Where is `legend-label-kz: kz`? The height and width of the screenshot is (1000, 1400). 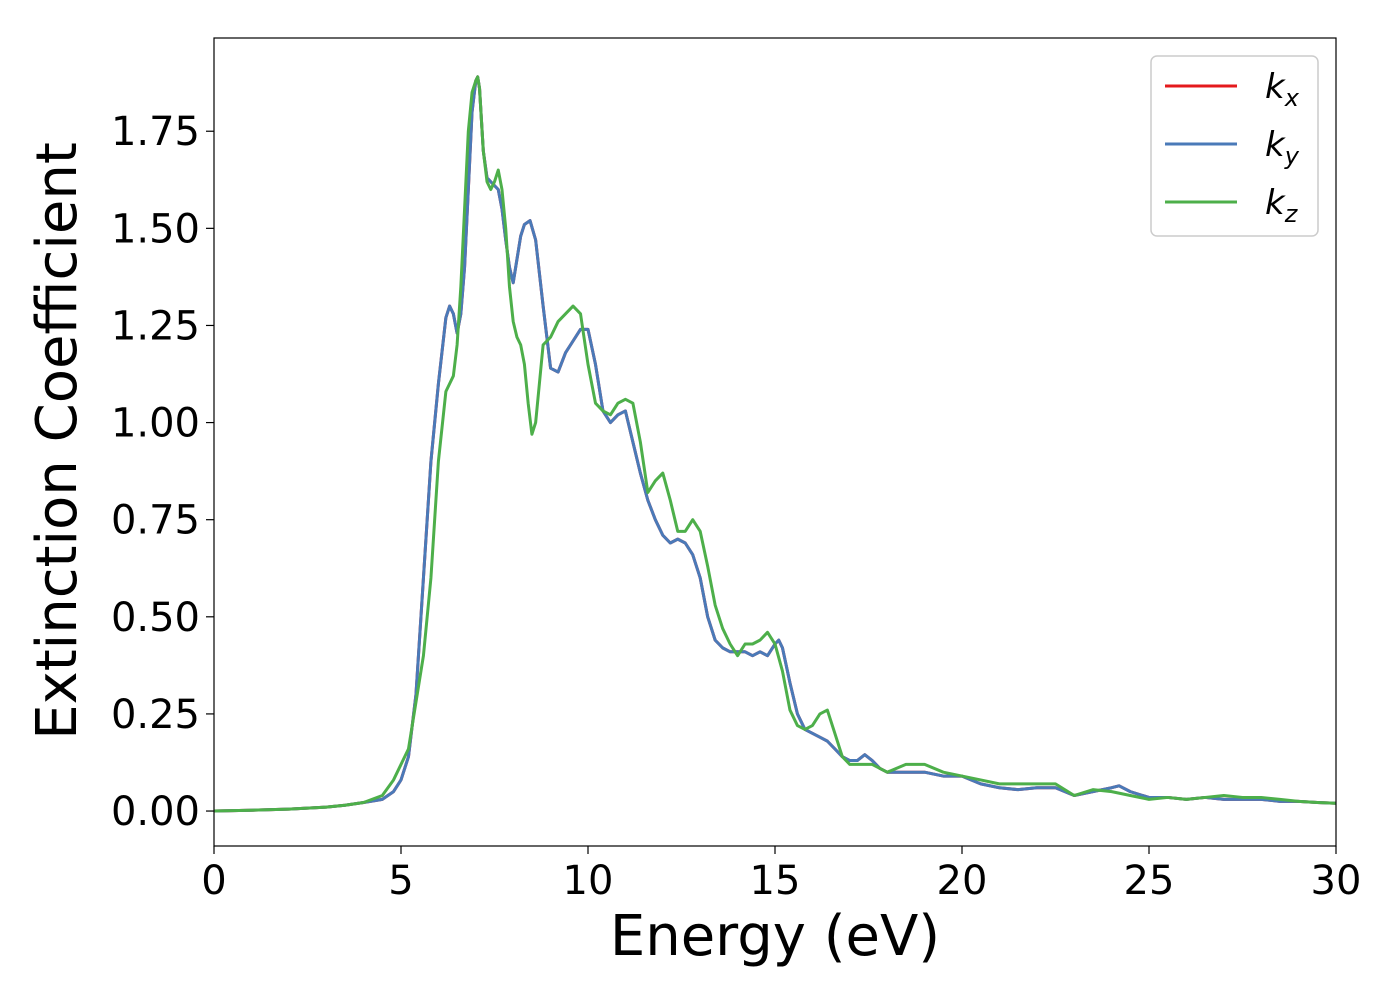
legend-label-kz: kz is located at coordinates (1282, 205).